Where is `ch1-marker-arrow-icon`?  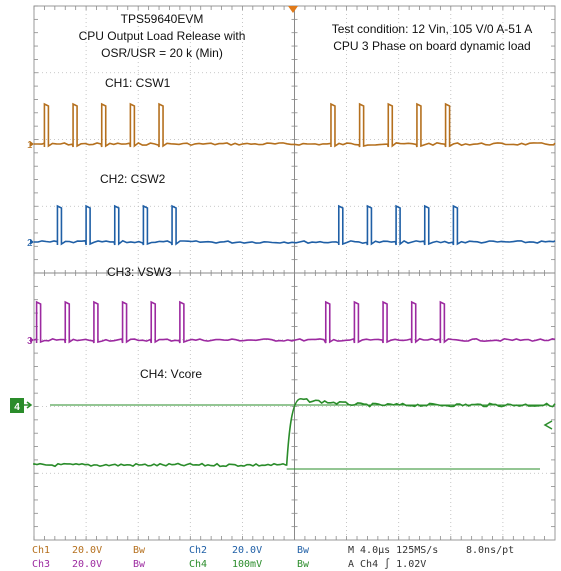
ch1-marker-arrow-icon is located at coordinates (32, 144).